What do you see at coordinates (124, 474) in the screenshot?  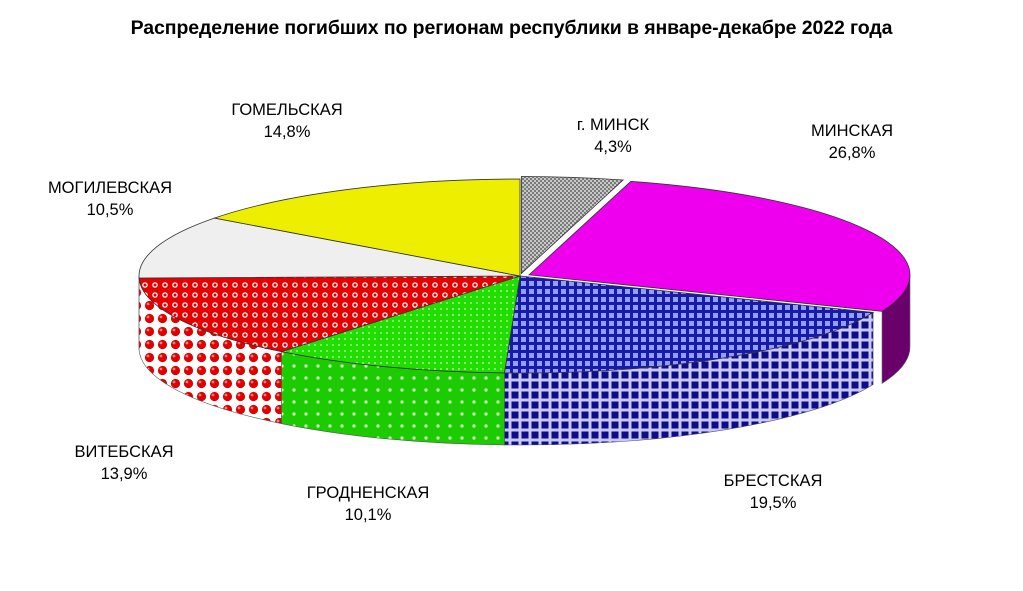 I see `slice-label-value: 13,9%` at bounding box center [124, 474].